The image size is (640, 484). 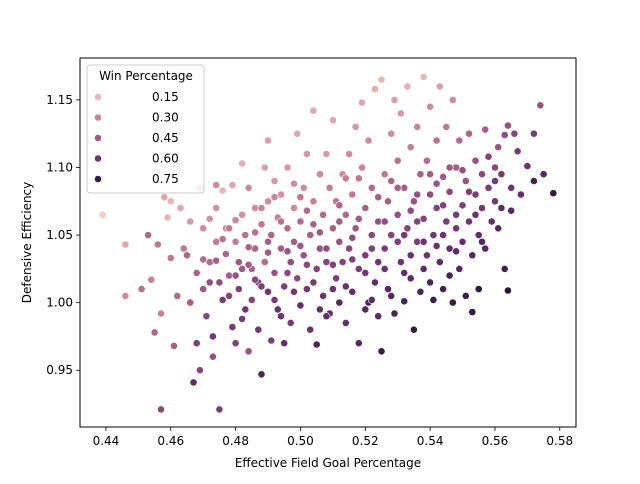 What do you see at coordinates (495, 441) in the screenshot?
I see `x-tick-label: 0.56` at bounding box center [495, 441].